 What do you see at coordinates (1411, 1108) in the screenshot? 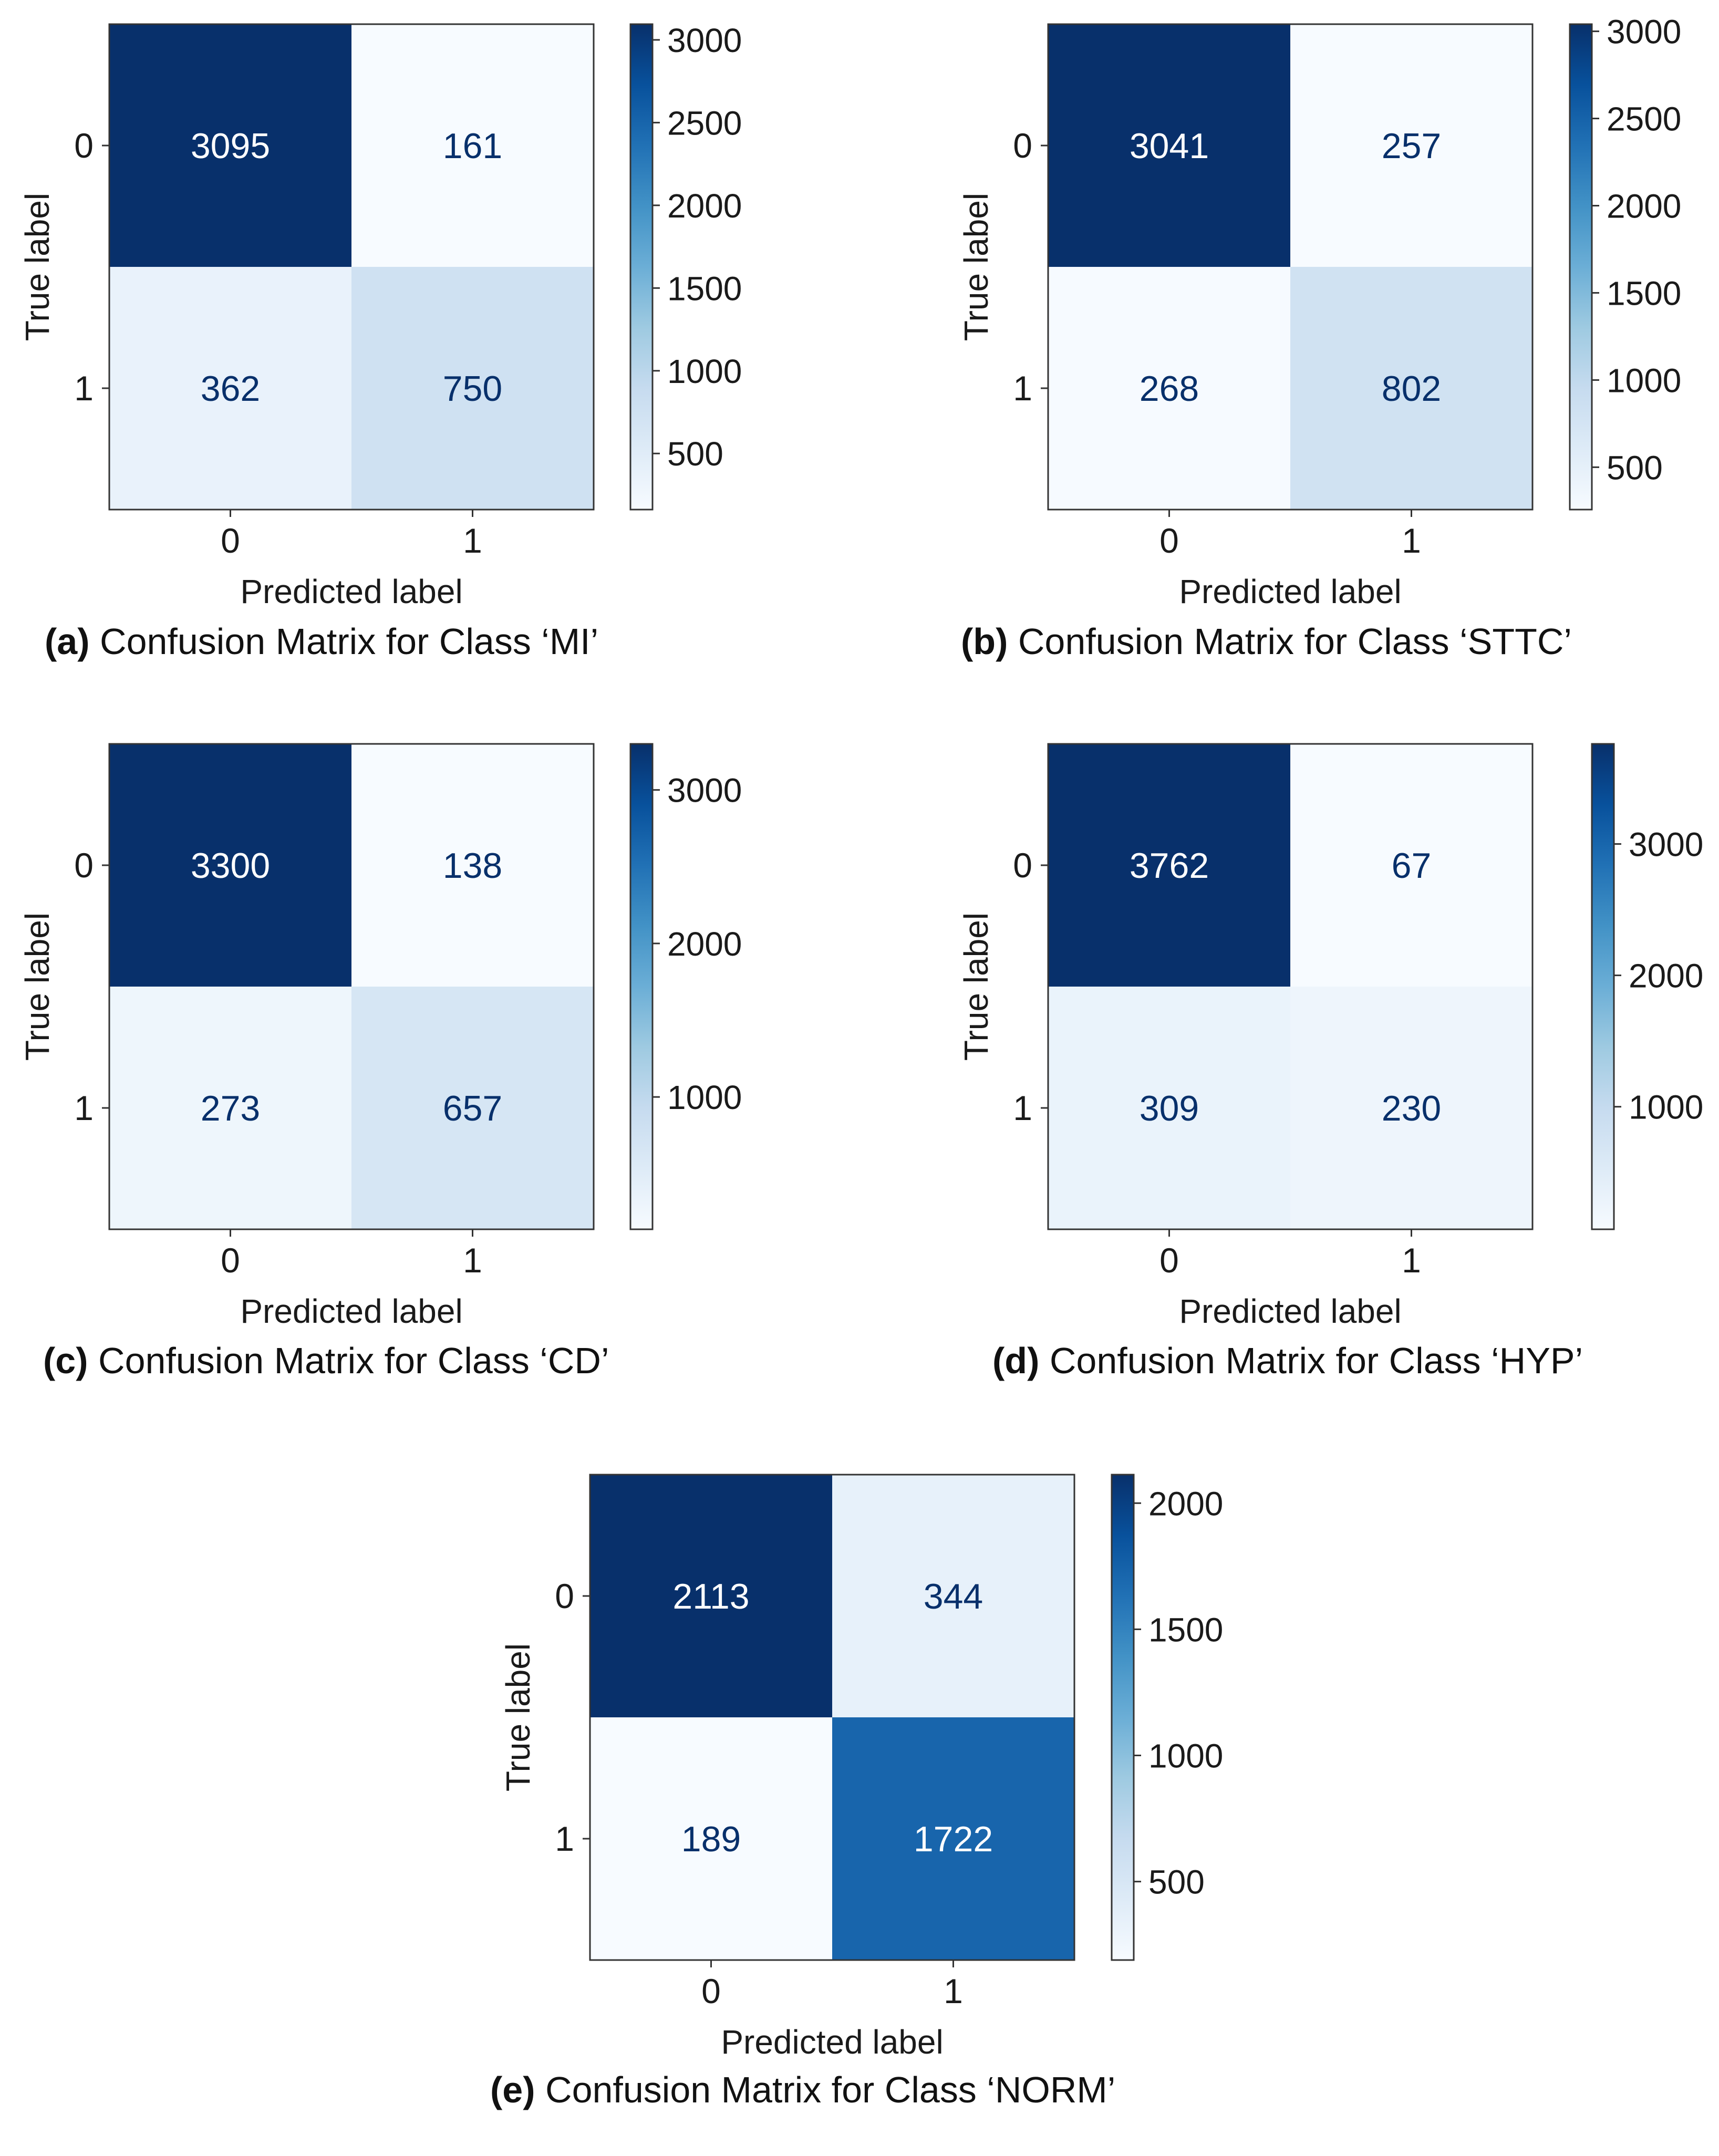
I see `cell-value-label: 230` at bounding box center [1411, 1108].